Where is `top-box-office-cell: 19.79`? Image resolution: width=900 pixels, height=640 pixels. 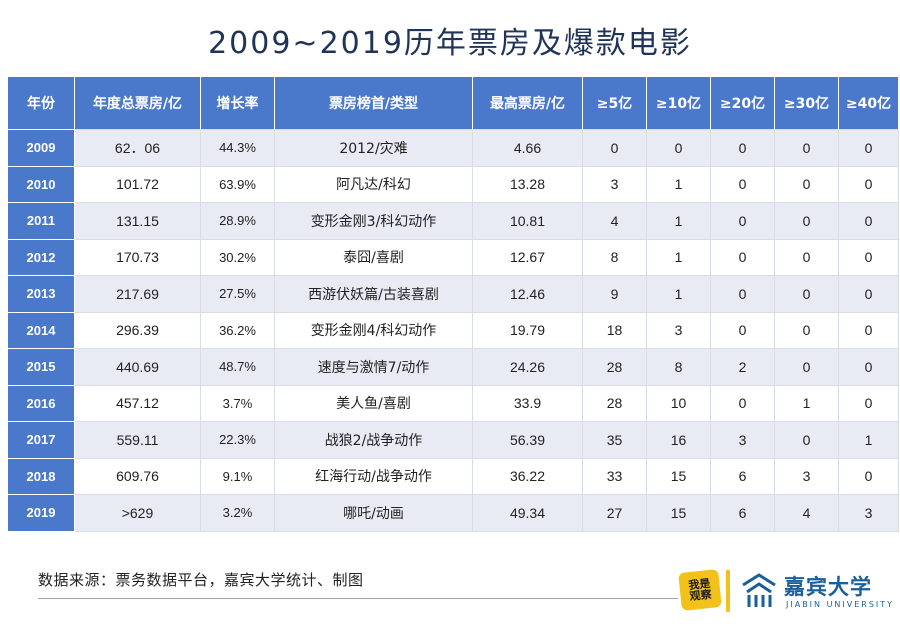
top-box-office-cell: 19.79 is located at coordinates (527, 330).